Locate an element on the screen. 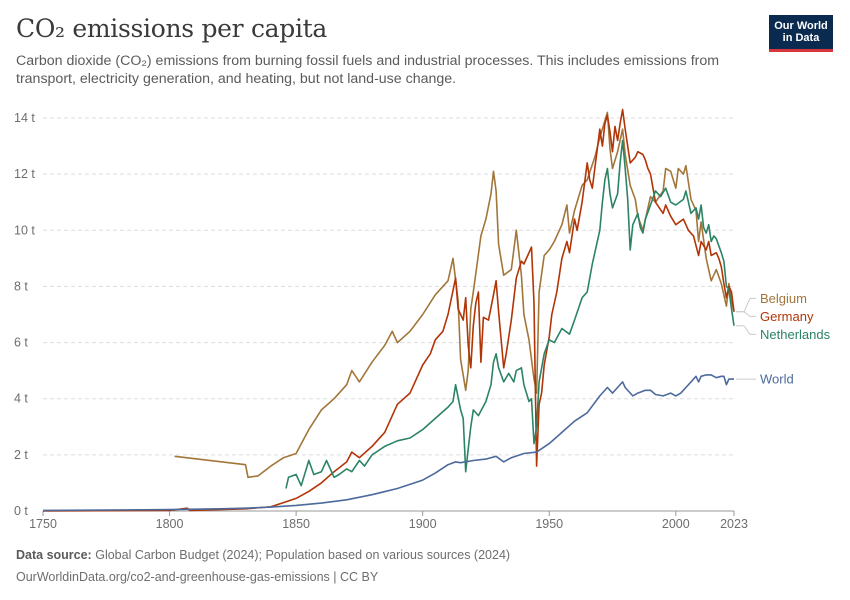 This screenshot has height=600, width=850. y-tick-label: 0 t is located at coordinates (21, 511).